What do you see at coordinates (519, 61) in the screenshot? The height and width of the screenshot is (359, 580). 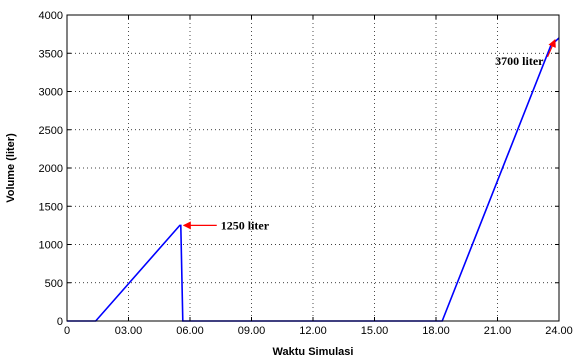 I see `annotation-label: 3700 liter` at bounding box center [519, 61].